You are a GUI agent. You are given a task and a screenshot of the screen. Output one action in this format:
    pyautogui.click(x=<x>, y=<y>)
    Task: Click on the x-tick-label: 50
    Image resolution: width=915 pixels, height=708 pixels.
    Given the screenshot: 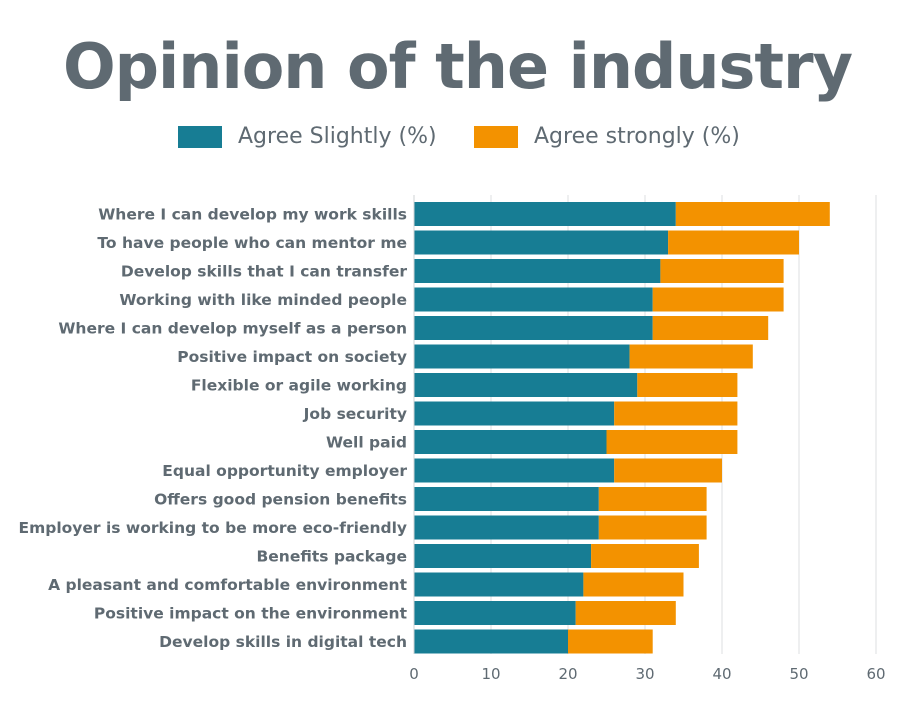 What is the action you would take?
    pyautogui.click(x=798, y=674)
    